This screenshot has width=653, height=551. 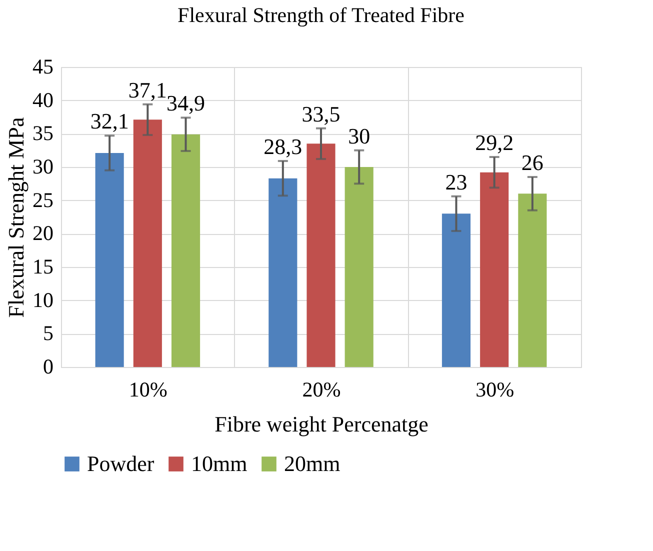 I want to click on legend-label: Powder, so click(x=121, y=463).